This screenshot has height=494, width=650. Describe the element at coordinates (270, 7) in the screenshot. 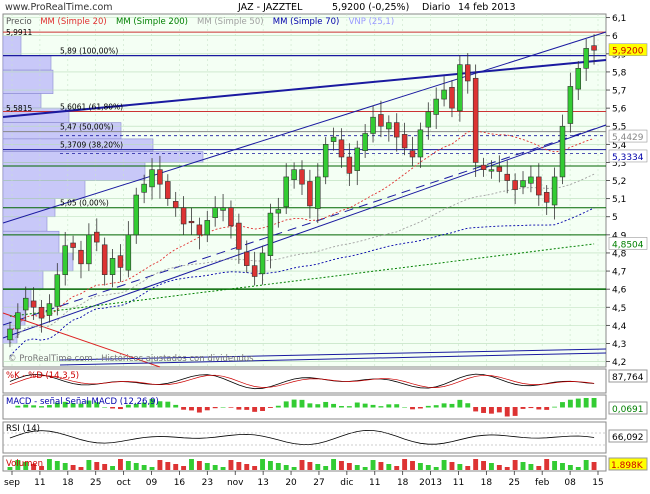

I see `ticker-label: JAZ - JAZZTEL` at that location.